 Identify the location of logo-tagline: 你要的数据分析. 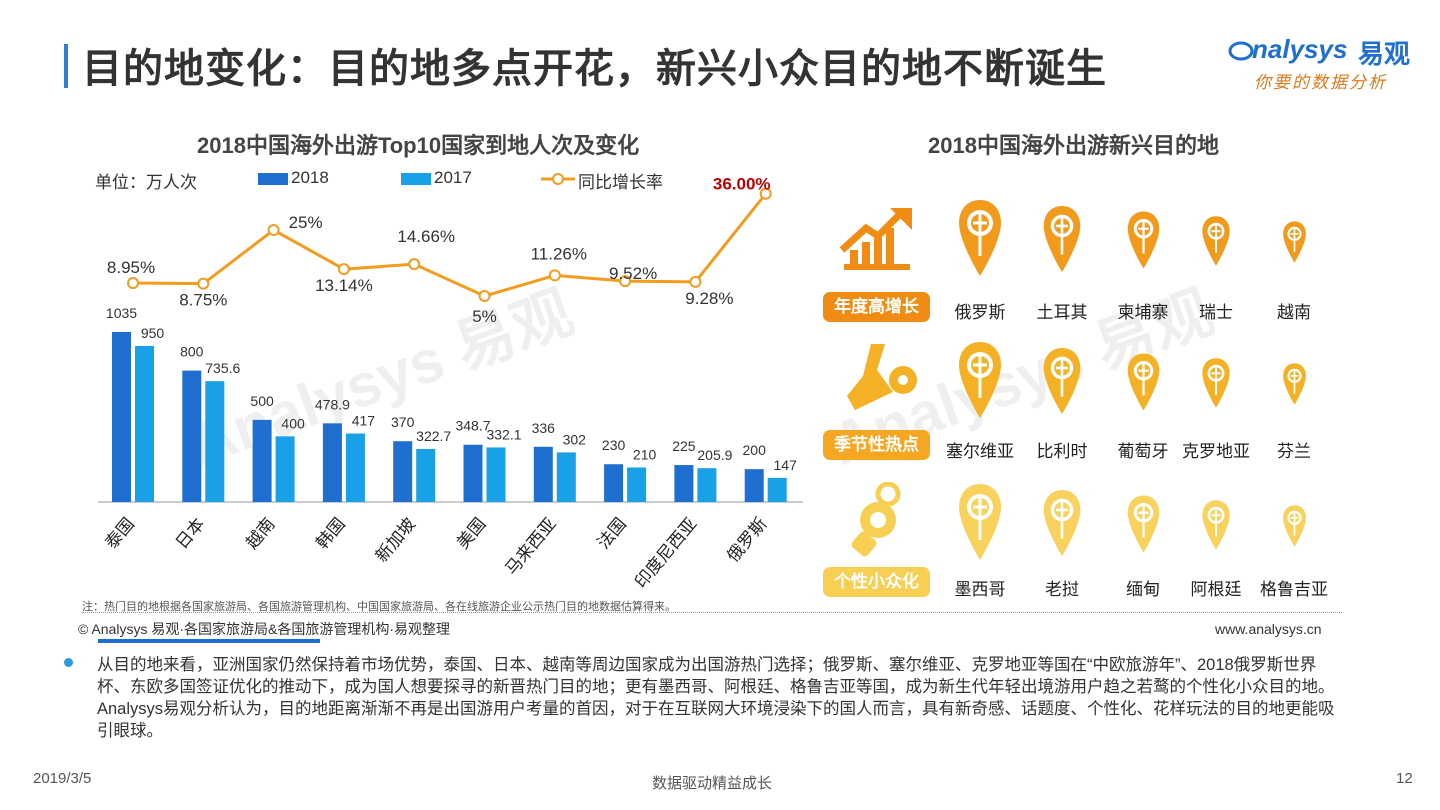
(1320, 82).